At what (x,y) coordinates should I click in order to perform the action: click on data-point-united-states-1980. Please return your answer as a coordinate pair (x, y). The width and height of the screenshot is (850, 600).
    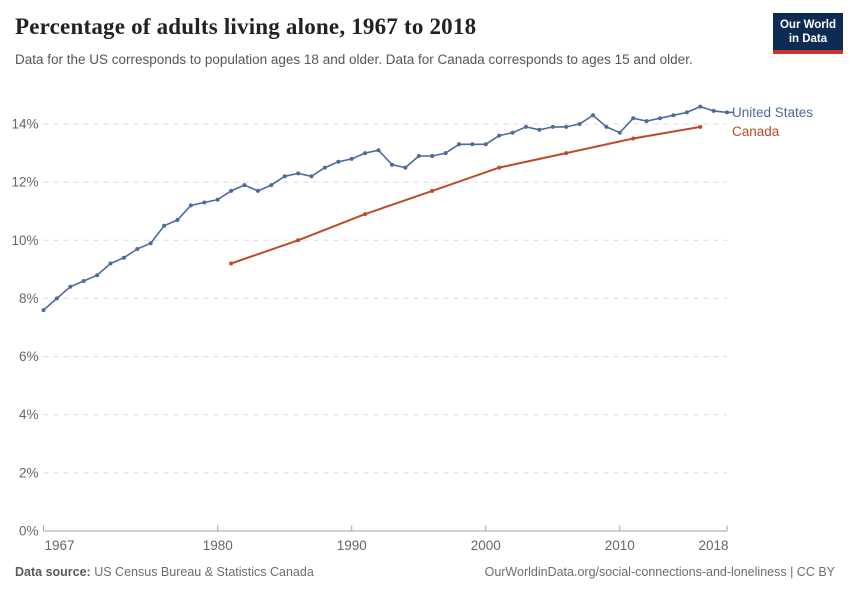
    Looking at the image, I should click on (217, 199).